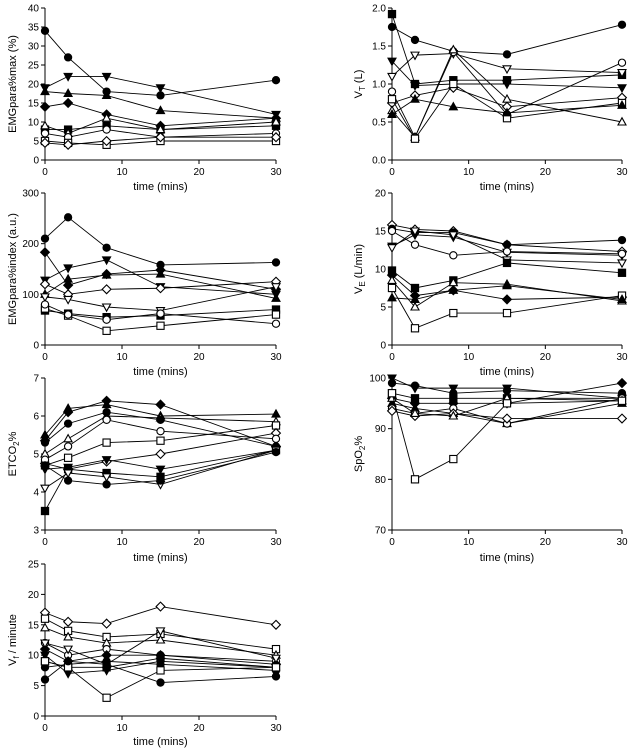  I want to click on y-axis-label-rest: (L/min), so click(359, 262).